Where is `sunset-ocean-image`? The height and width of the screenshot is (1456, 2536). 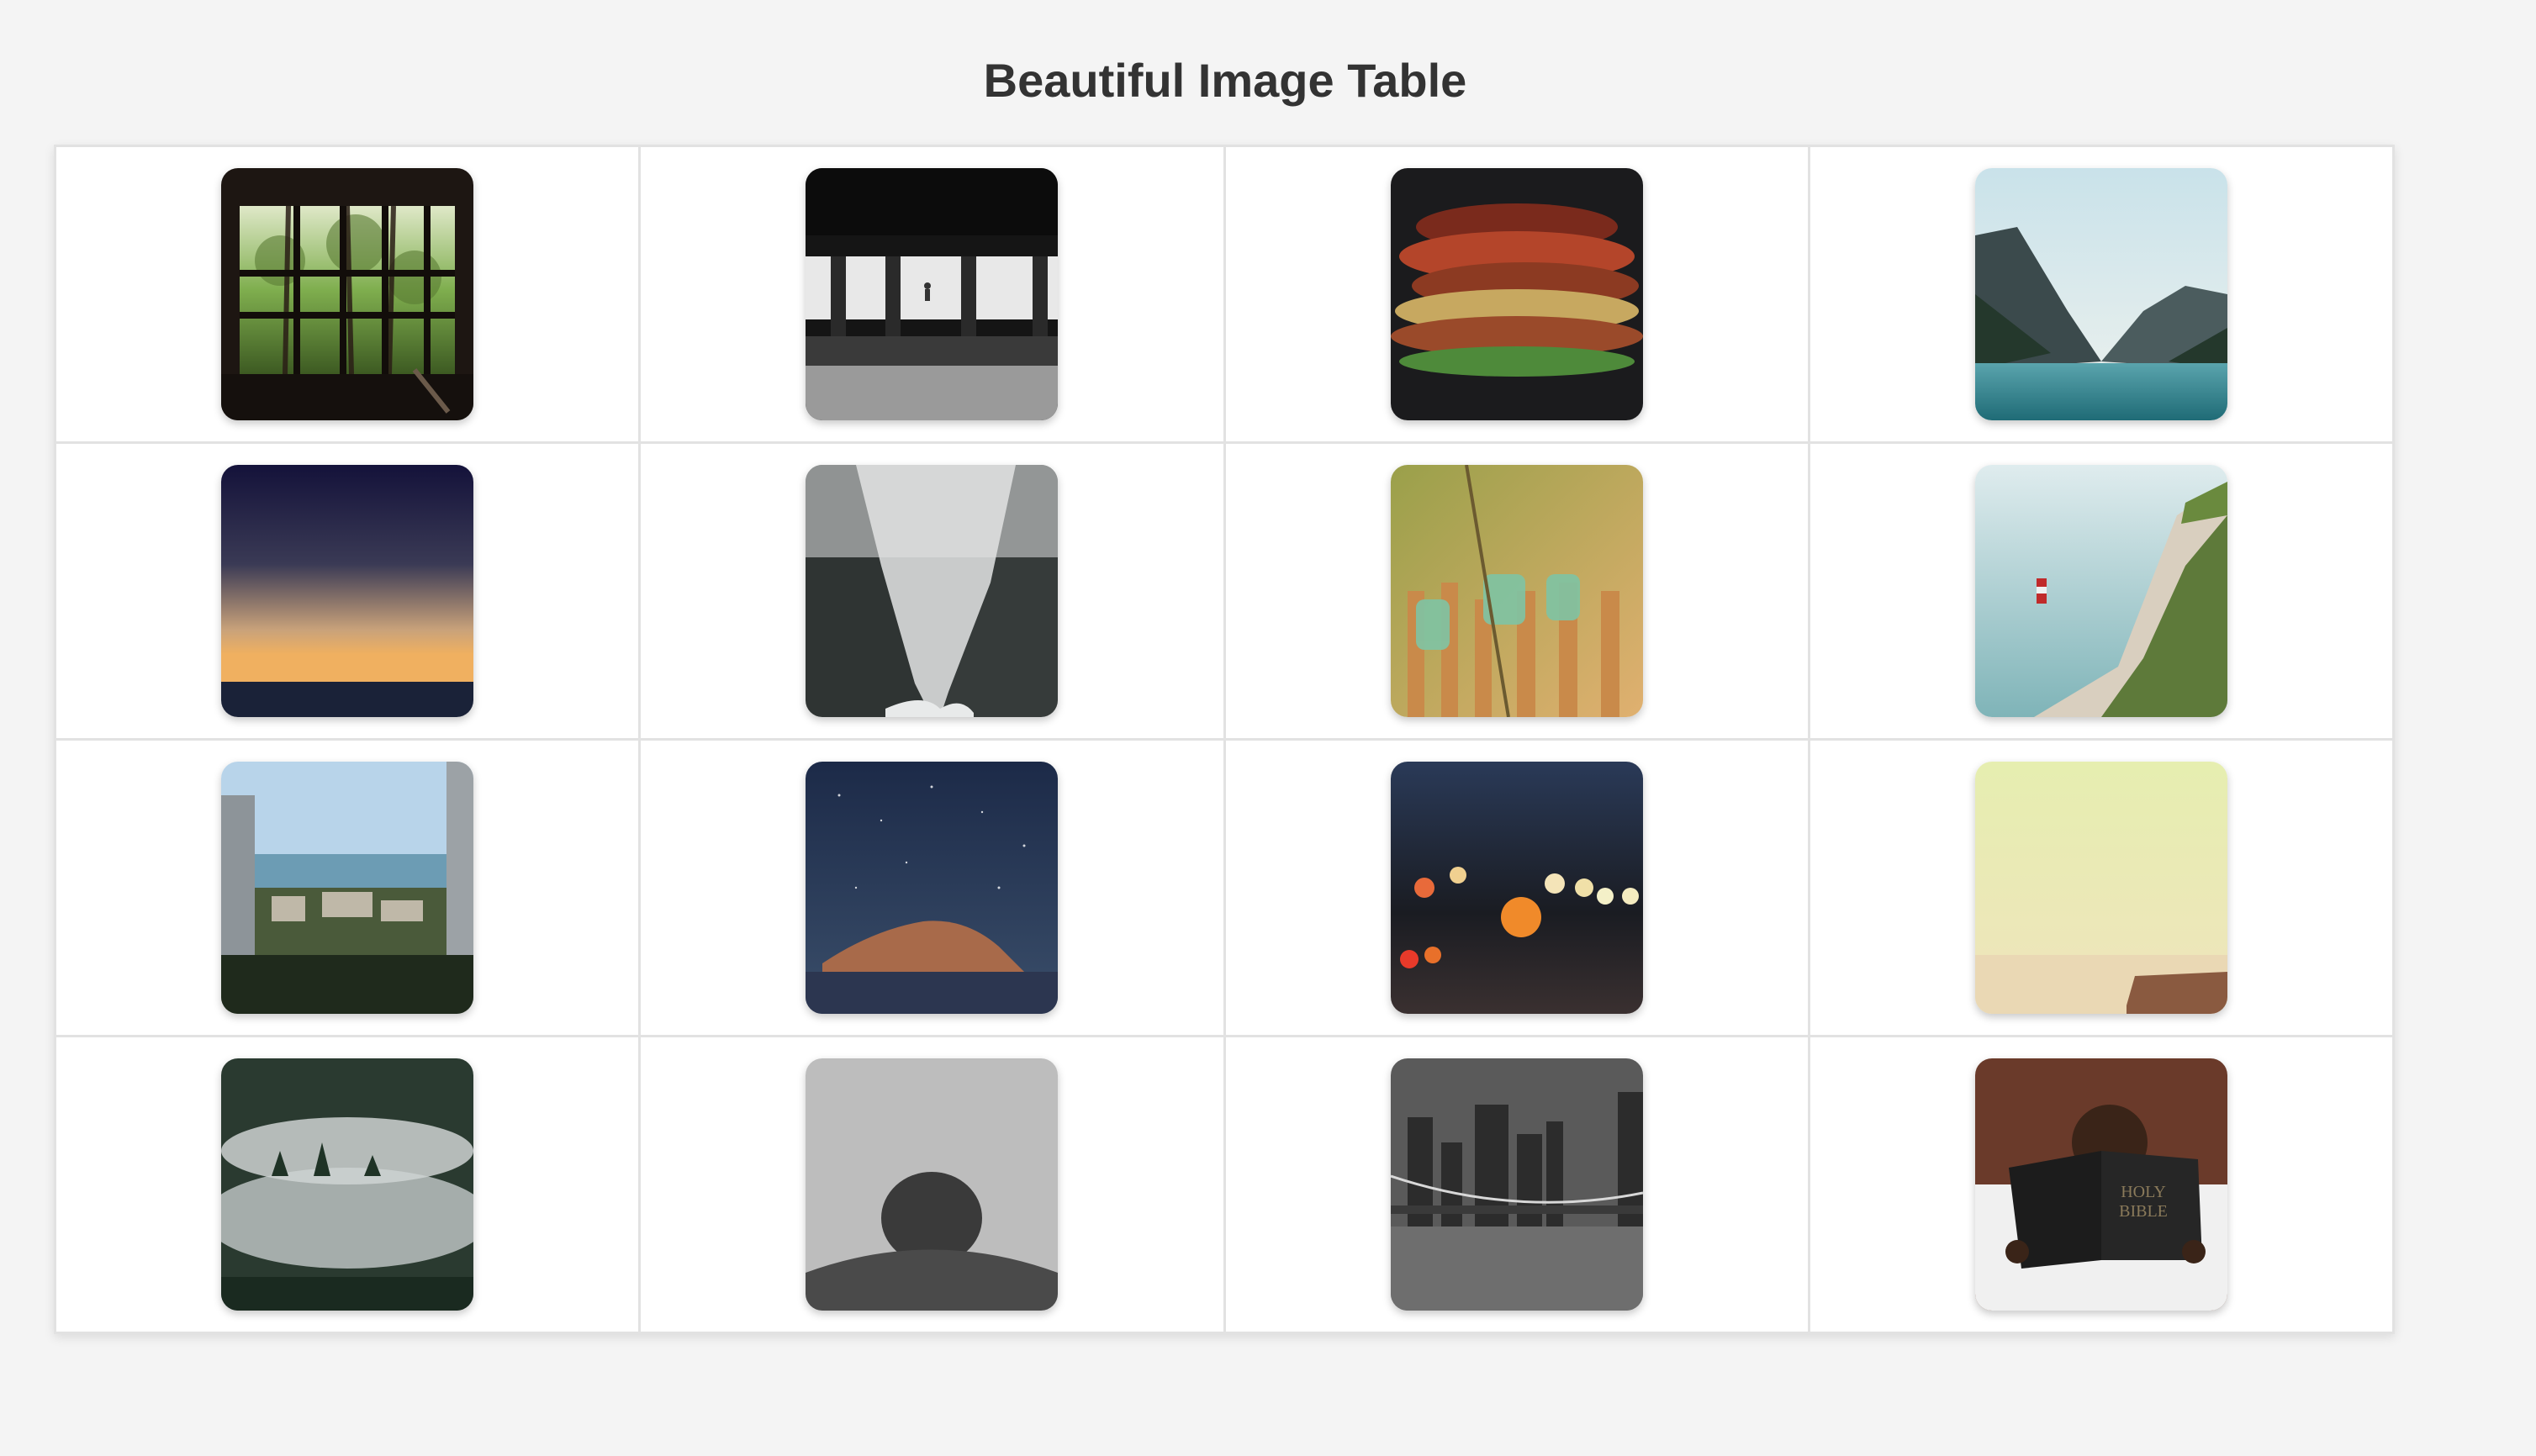
sunset-ocean-image is located at coordinates (347, 591).